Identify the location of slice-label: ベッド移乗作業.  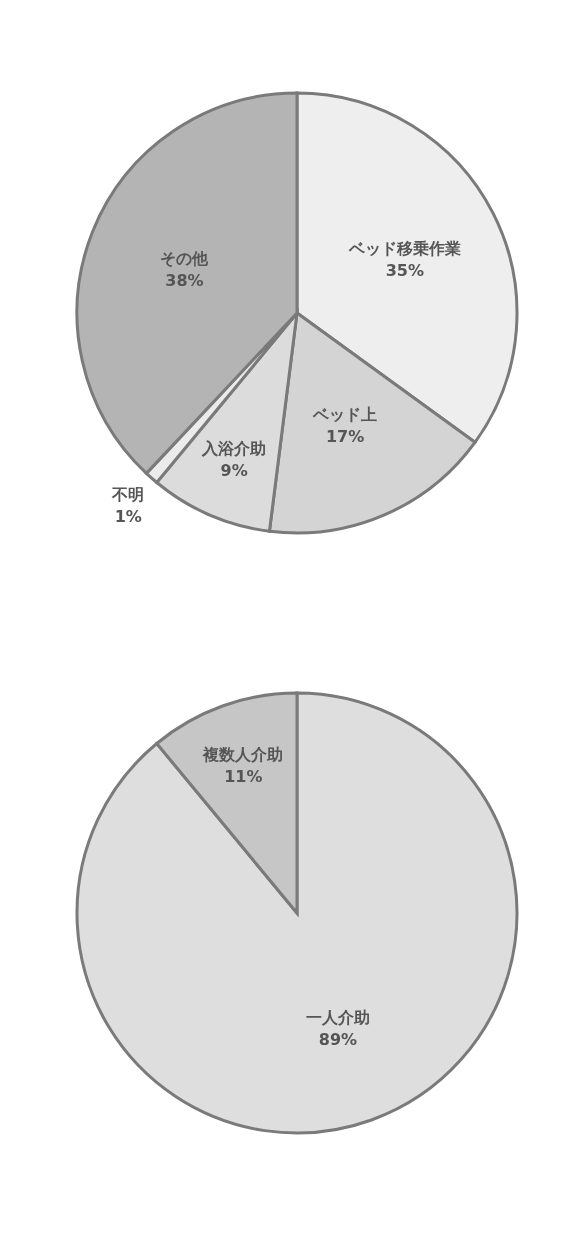
(404, 249).